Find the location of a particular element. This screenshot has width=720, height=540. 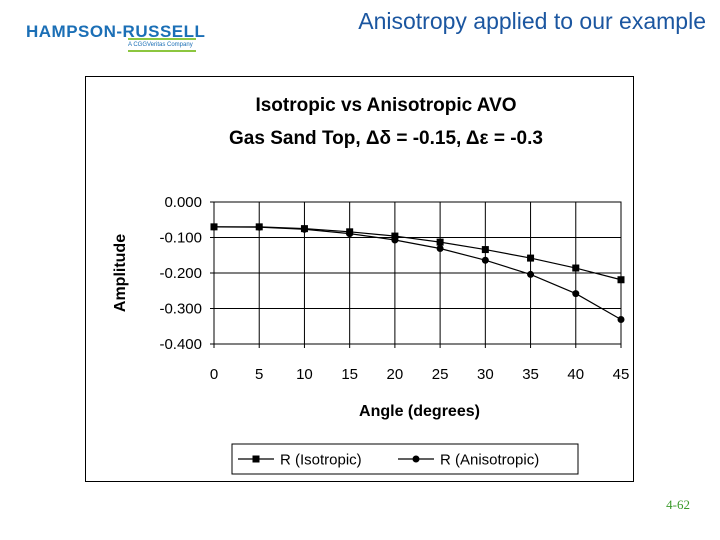

y-tick-label: -0.400 is located at coordinates (180, 344).